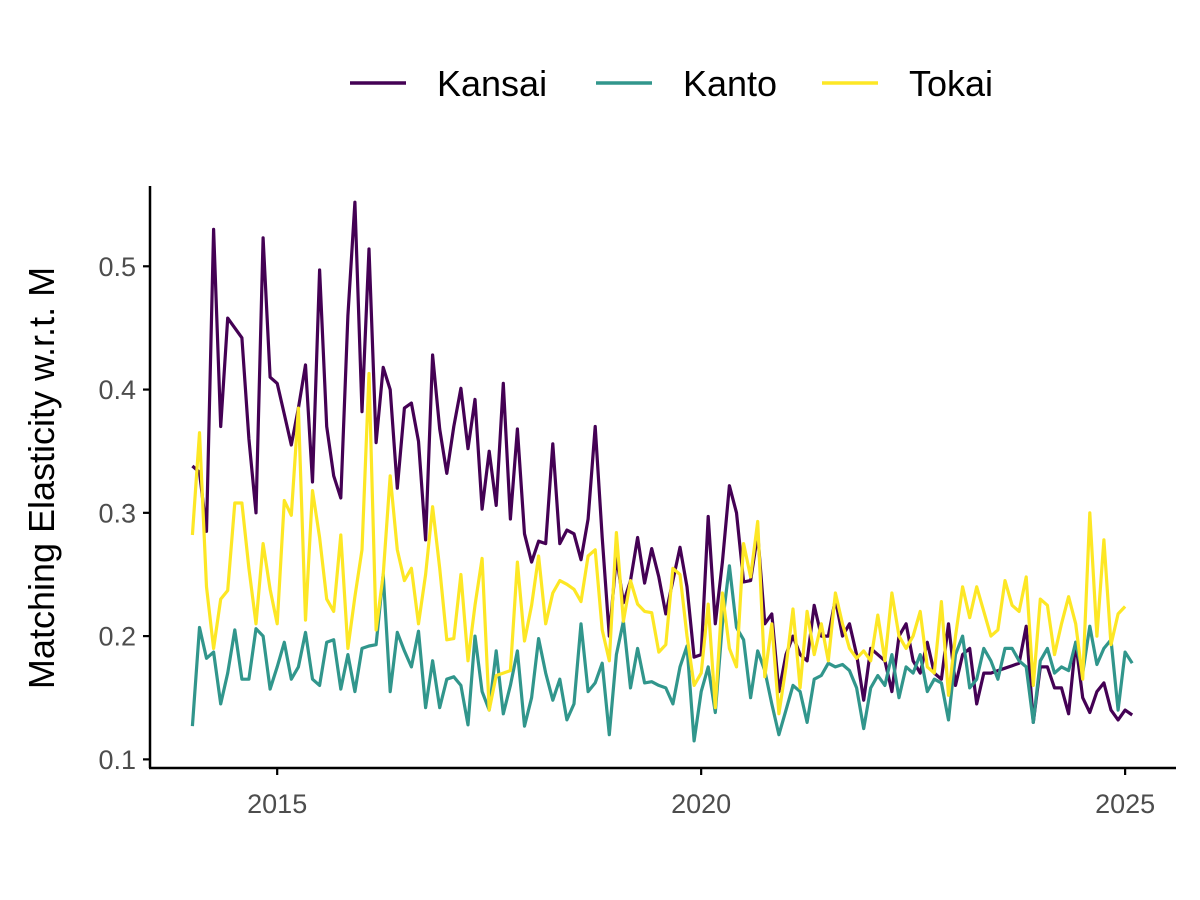  Describe the element at coordinates (1125, 804) in the screenshot. I see `x-tick-label: 2025` at that location.